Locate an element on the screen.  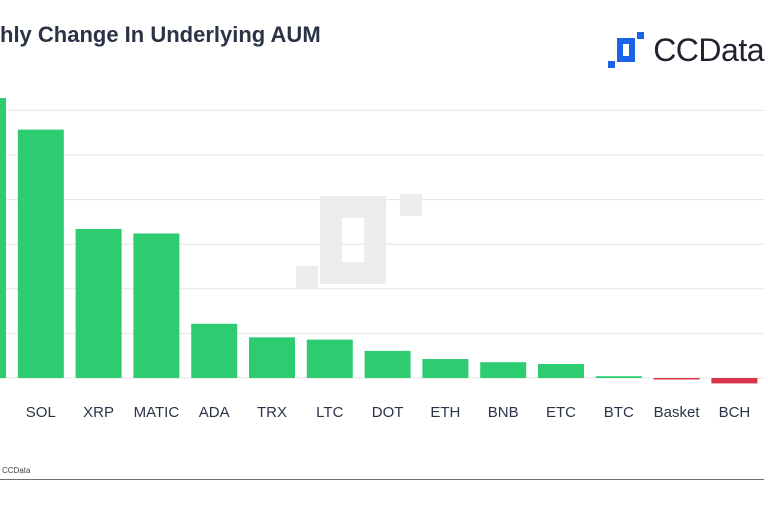
chart-title: hly Change In Underlying AUM is located at coordinates (160, 34).